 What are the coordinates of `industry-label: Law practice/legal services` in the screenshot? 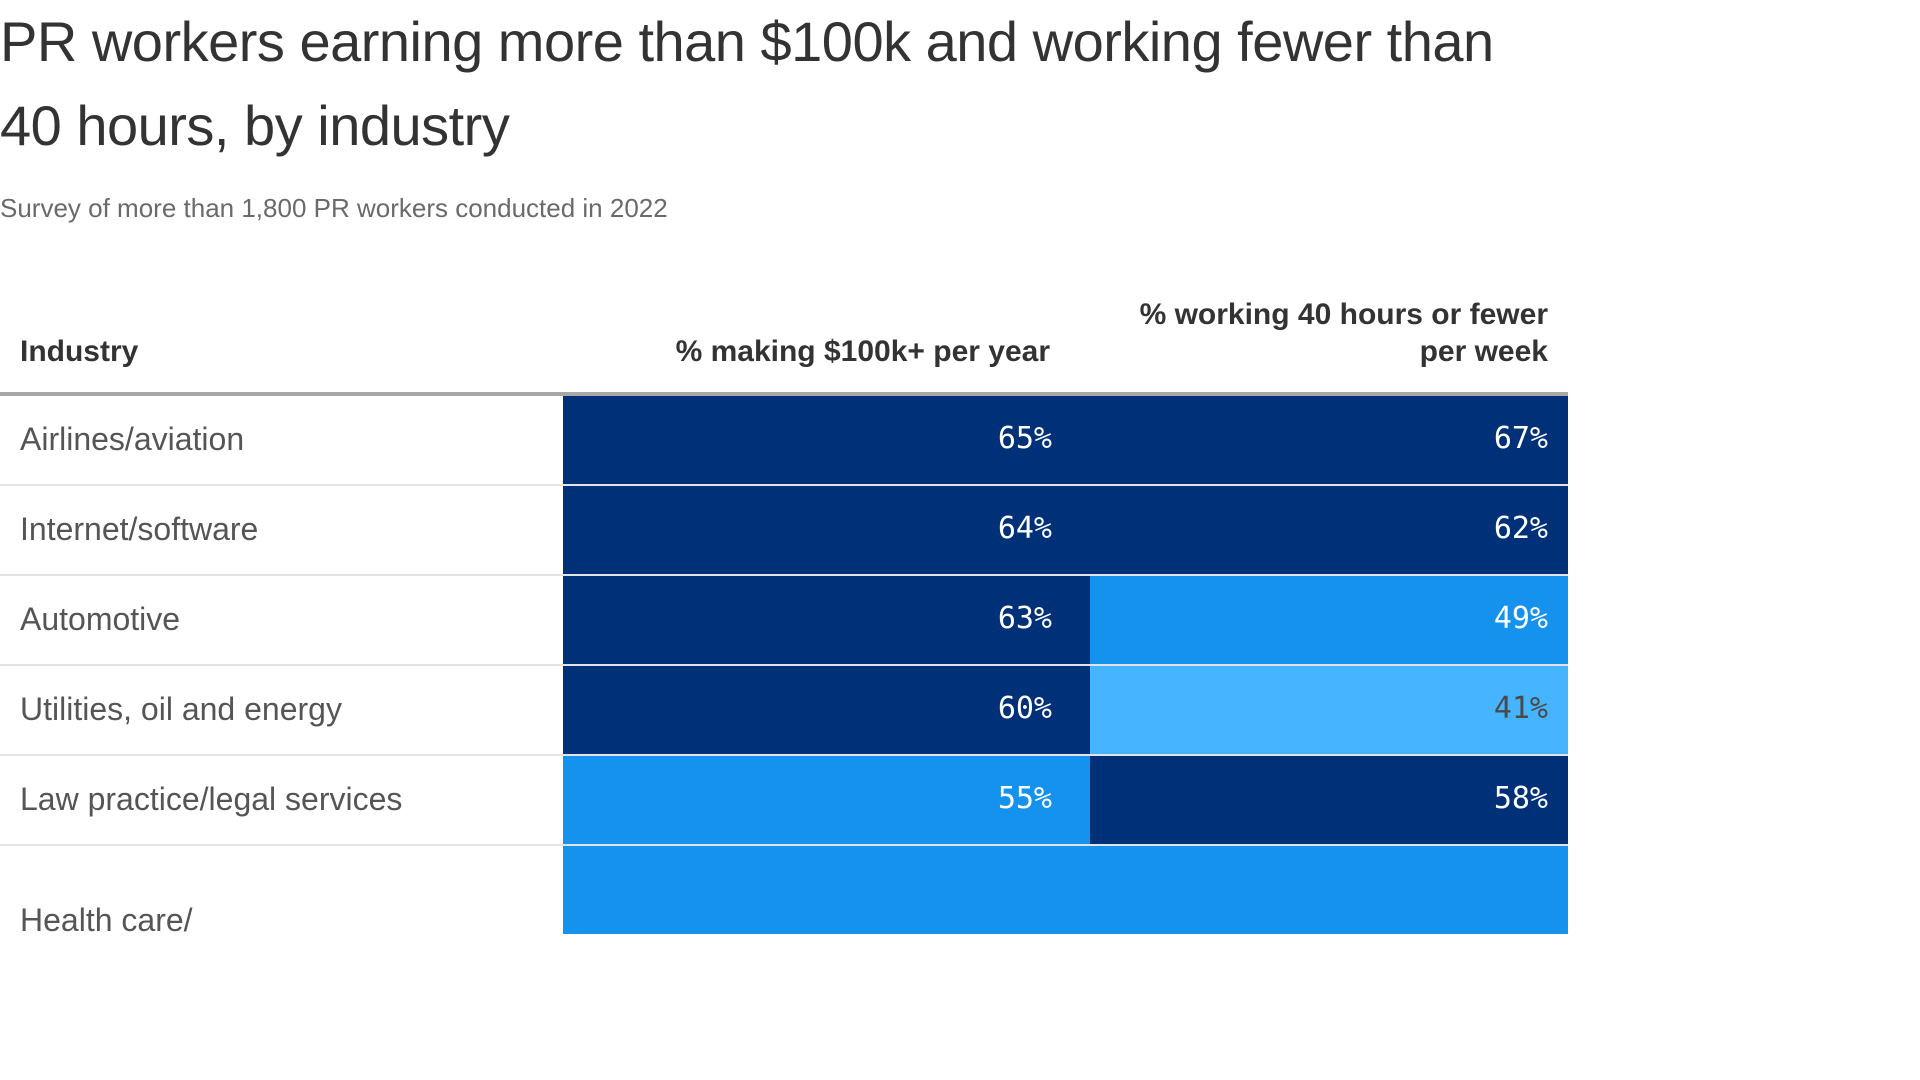 It's located at (211, 799).